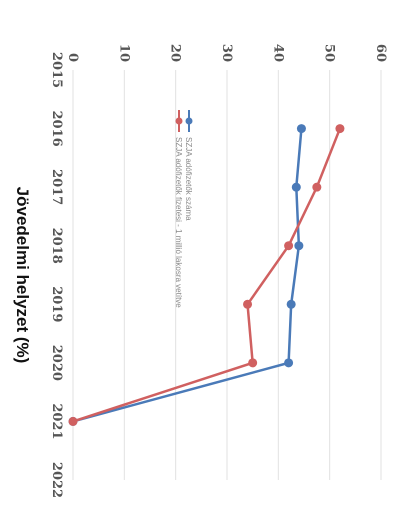 Image resolution: width=409 pixels, height=510 pixels. I want to click on y-tick-label: 0, so click(72, 57).